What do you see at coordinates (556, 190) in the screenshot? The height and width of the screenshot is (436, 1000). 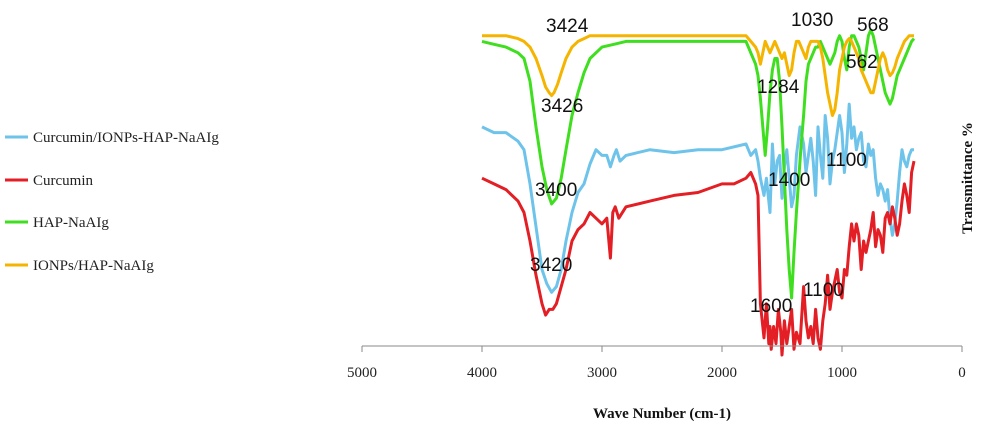 I see `peak-label: 3400` at bounding box center [556, 190].